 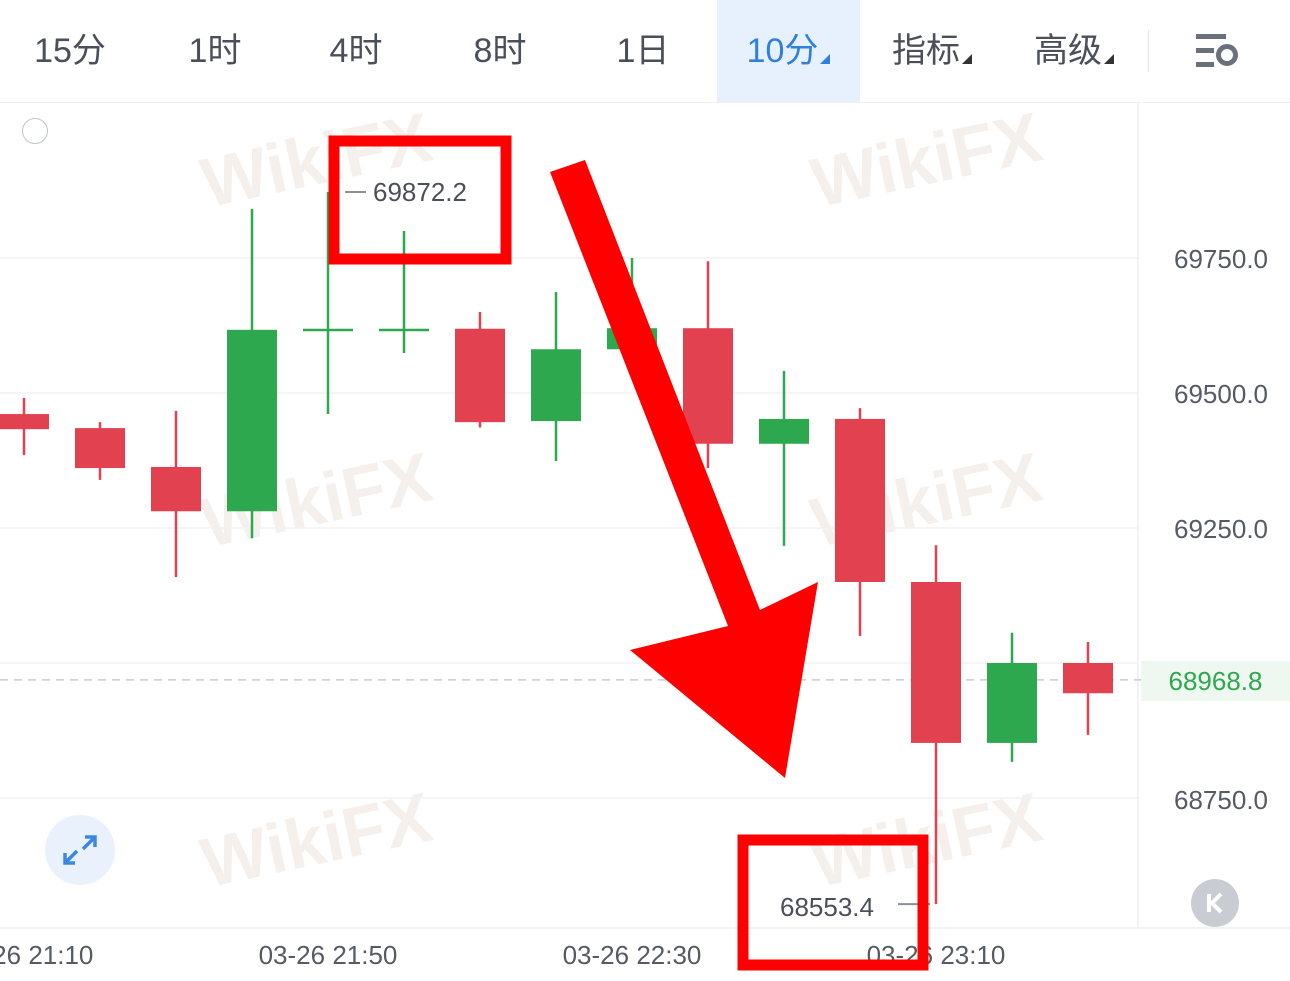 I want to click on x-tick-label: 03-26 21:10, so click(x=47, y=955).